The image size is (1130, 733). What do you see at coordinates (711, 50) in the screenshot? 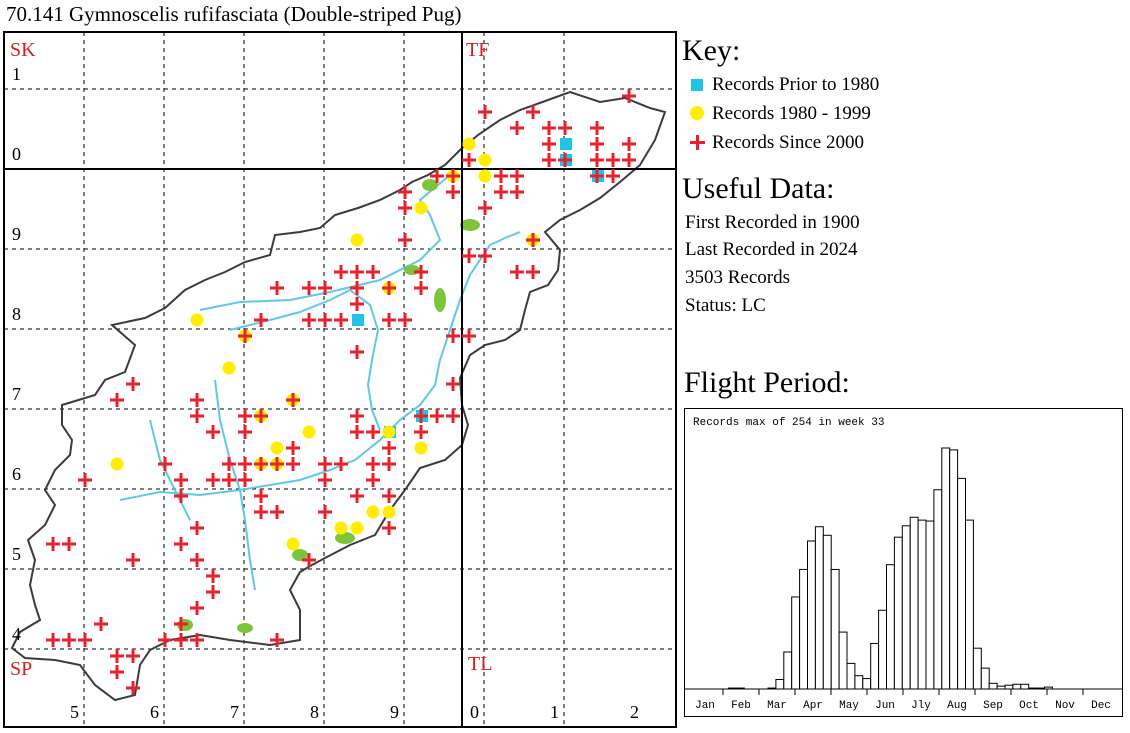
I see `key-title: Key:` at bounding box center [711, 50].